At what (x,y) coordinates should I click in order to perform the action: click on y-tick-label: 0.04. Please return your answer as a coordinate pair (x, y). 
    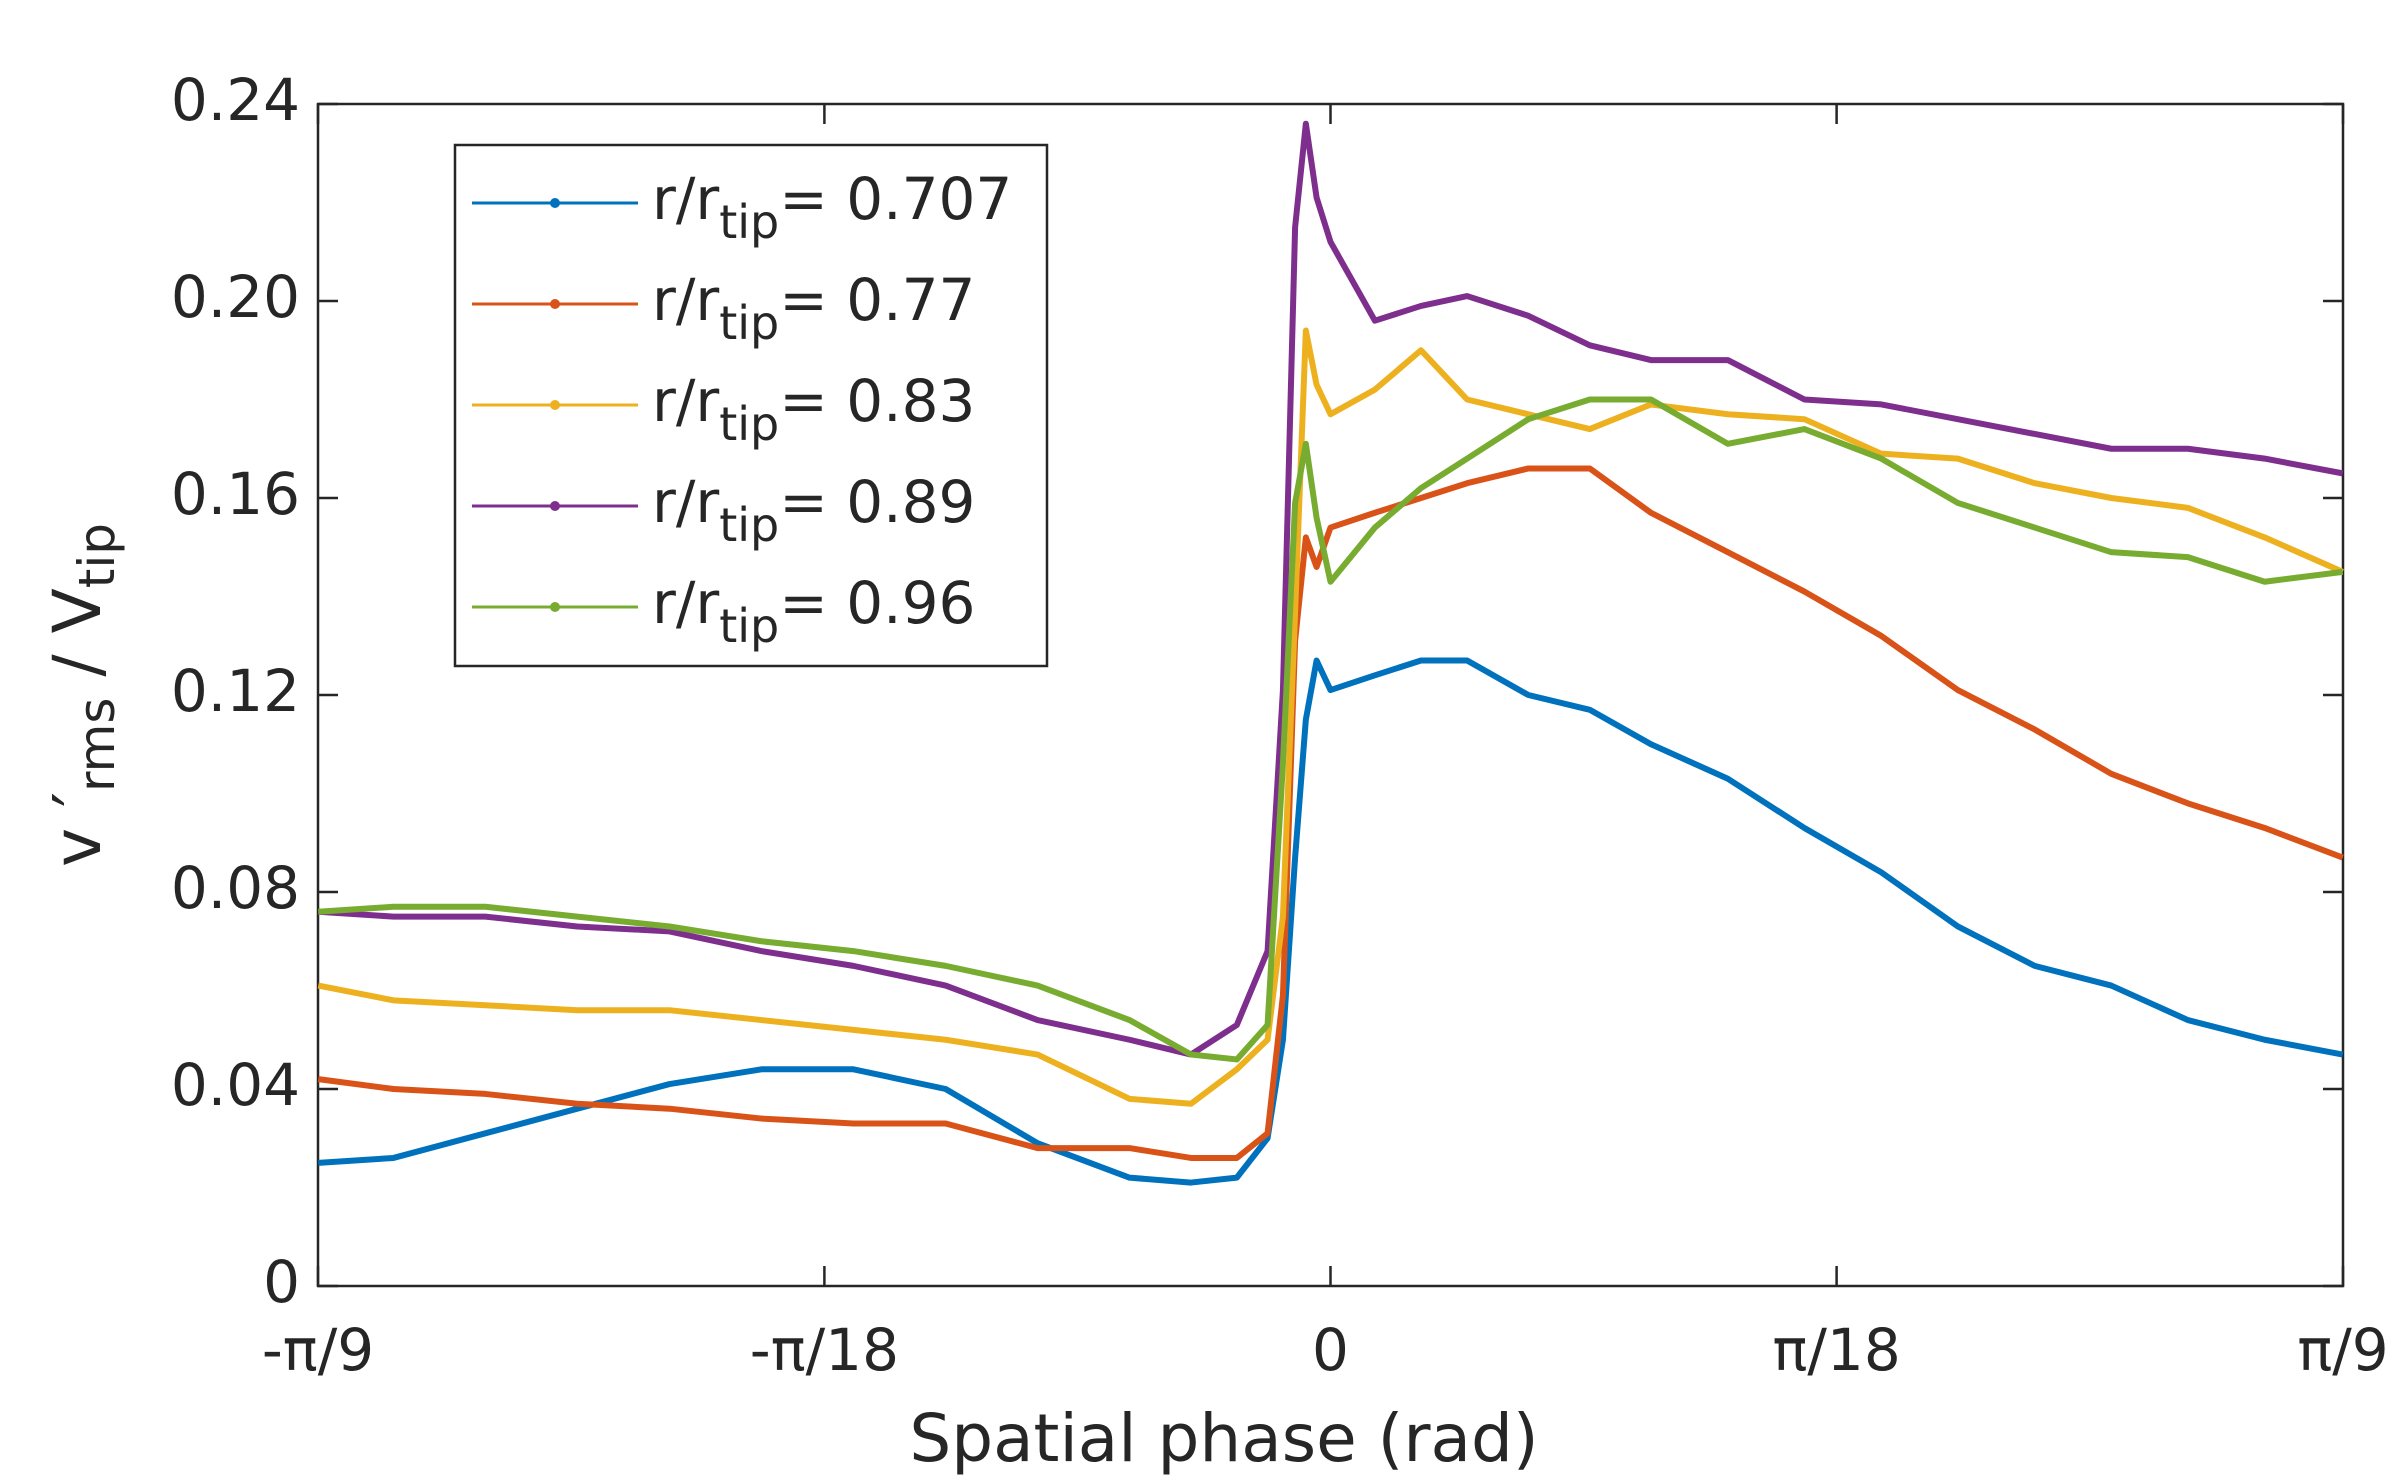
    Looking at the image, I should click on (235, 1085).